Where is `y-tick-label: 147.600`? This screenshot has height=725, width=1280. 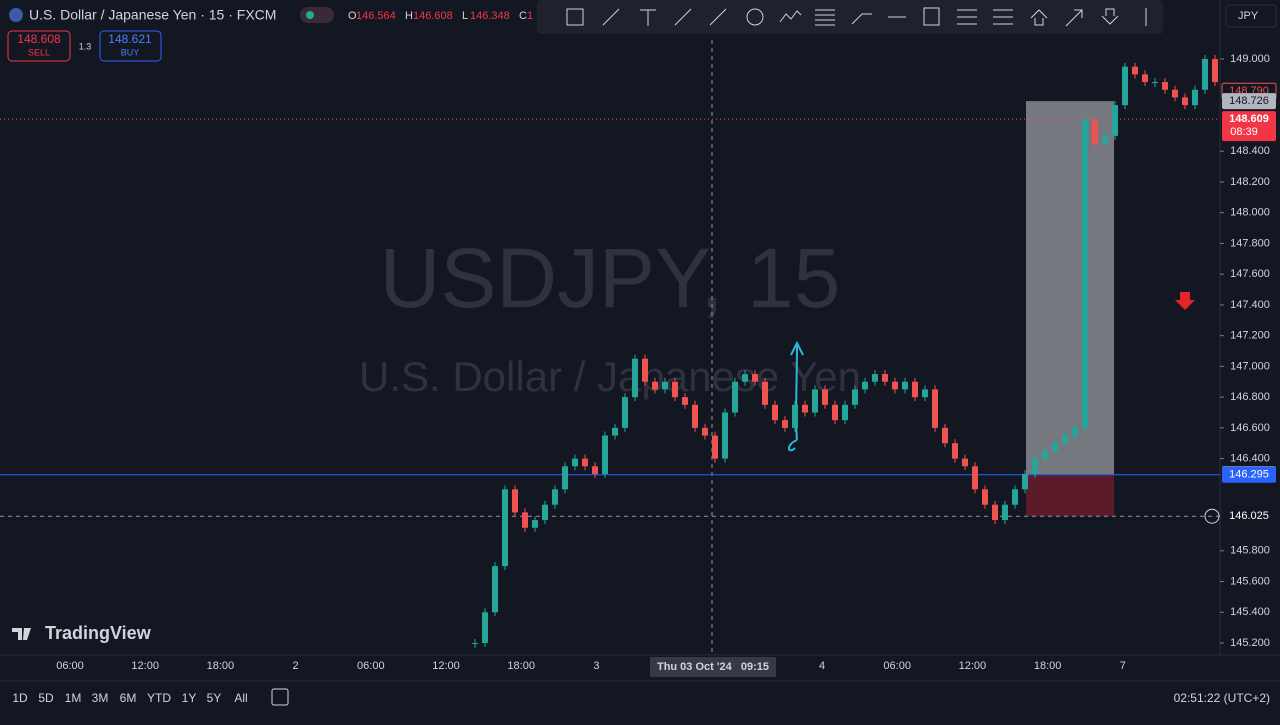 y-tick-label: 147.600 is located at coordinates (1250, 274).